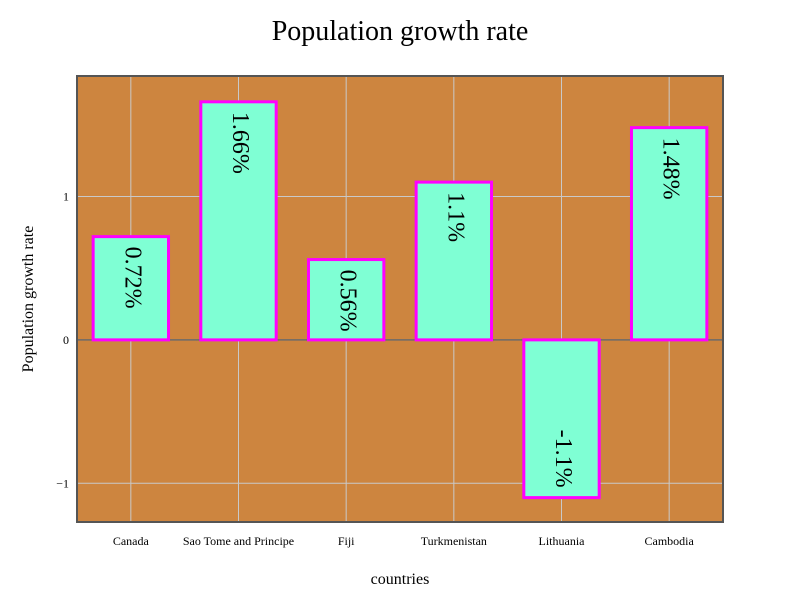 The width and height of the screenshot is (800, 600). Describe the element at coordinates (240, 143) in the screenshot. I see `data-label: 1.66%` at that location.